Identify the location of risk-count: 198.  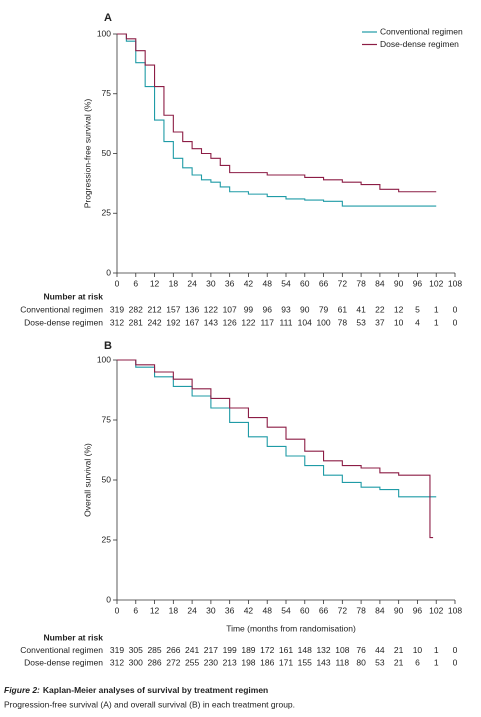
(248, 662).